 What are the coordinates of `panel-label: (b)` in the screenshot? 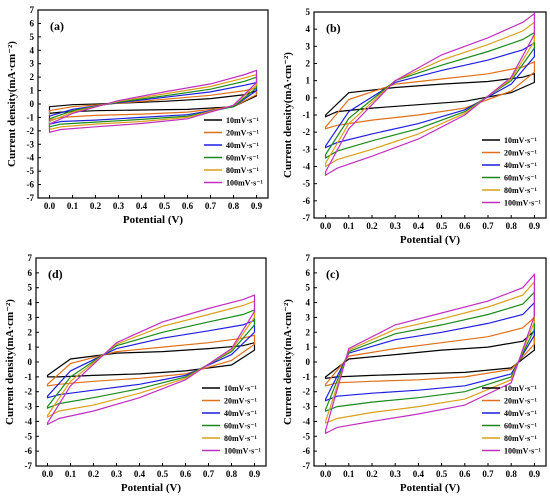 It's located at (333, 28).